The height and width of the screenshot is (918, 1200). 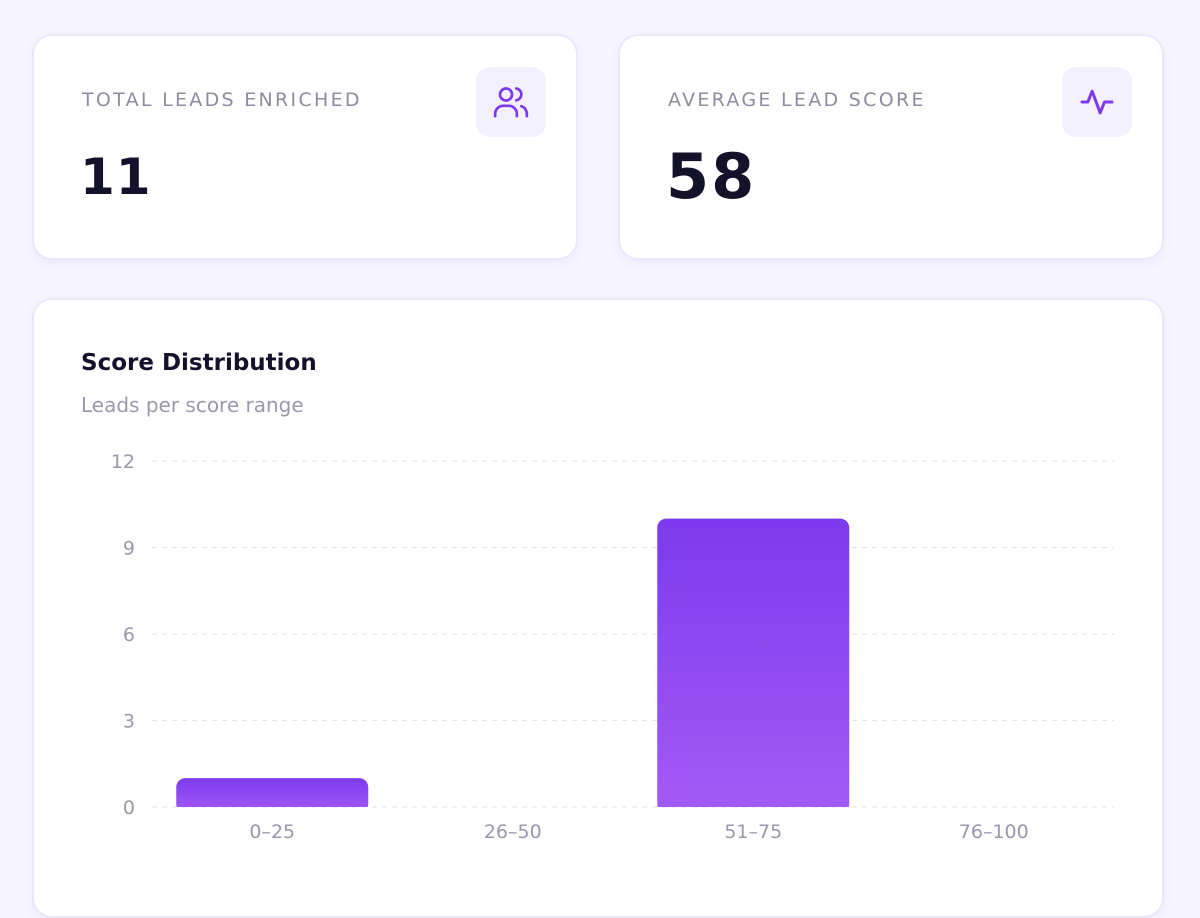 What do you see at coordinates (753, 665) in the screenshot?
I see `bar-51–75` at bounding box center [753, 665].